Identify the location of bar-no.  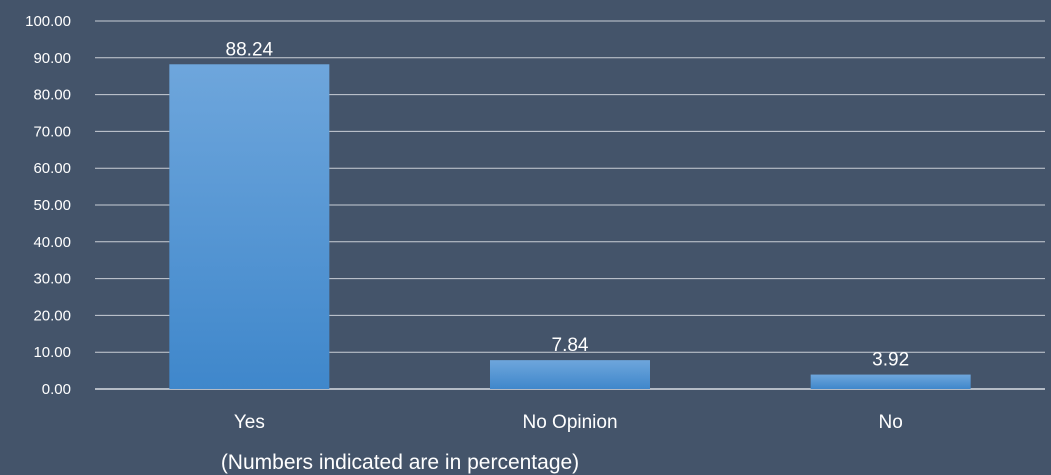
(890, 381).